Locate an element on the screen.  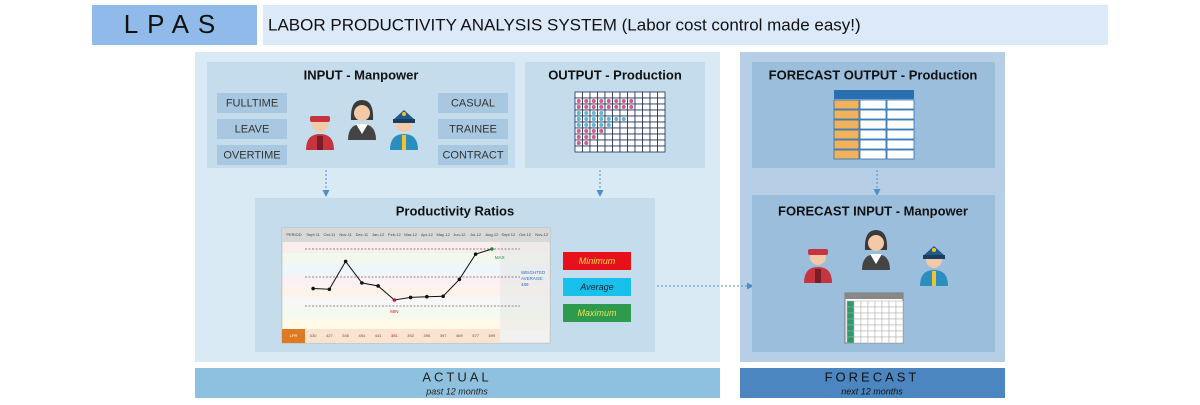
value-label: 577 is located at coordinates (475, 335).